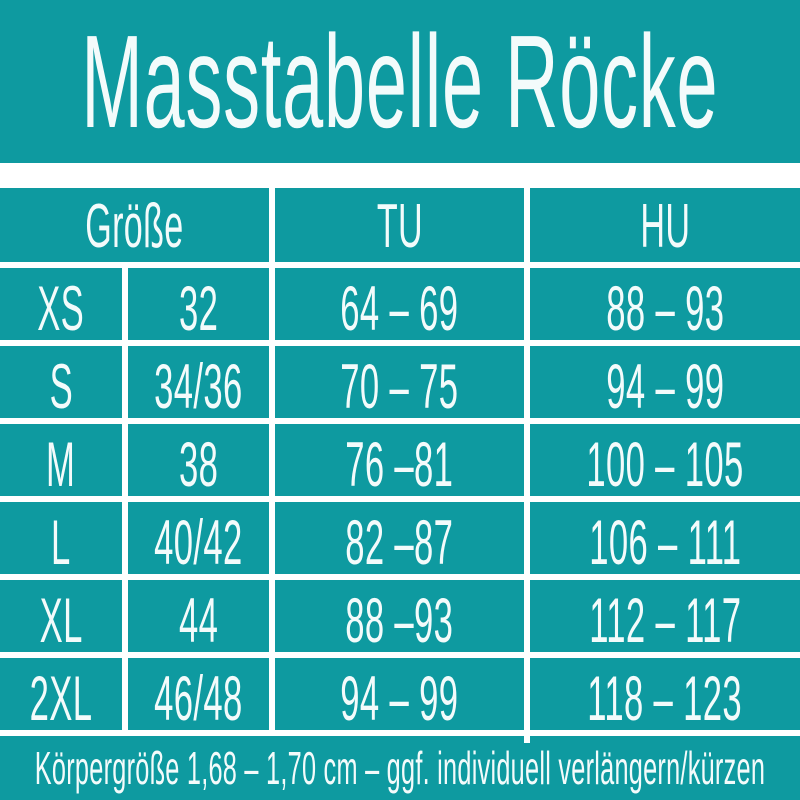  Describe the element at coordinates (61, 309) in the screenshot. I see `size-label: XS` at that location.